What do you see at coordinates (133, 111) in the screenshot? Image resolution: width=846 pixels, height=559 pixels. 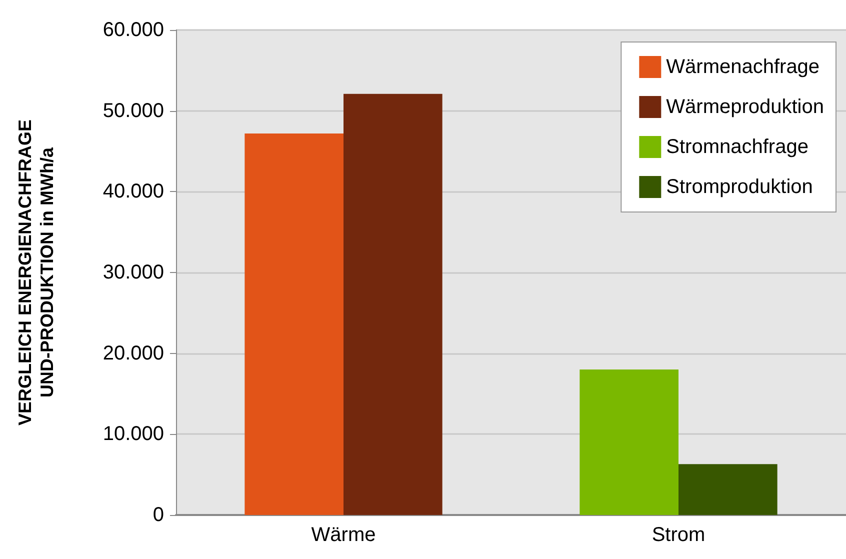 I see `y-tick-label: 50.000` at bounding box center [133, 111].